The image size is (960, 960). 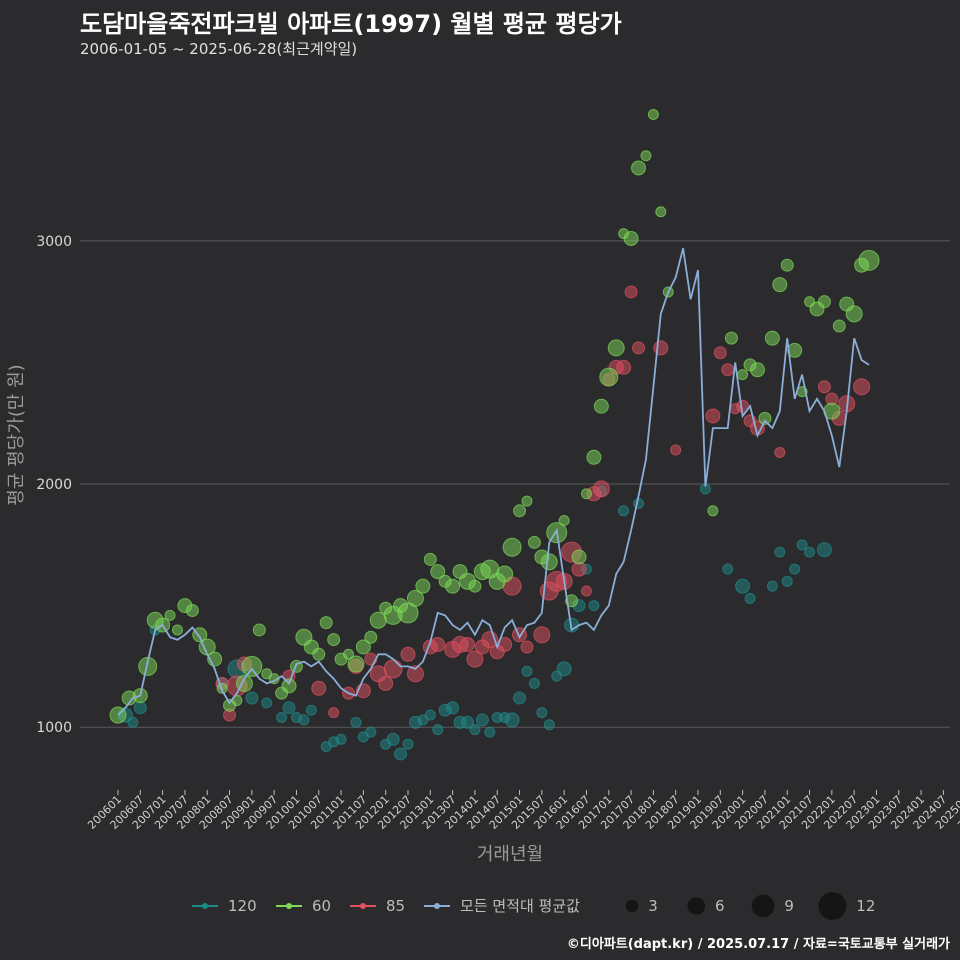 I want to click on legend-size-label: 6, so click(x=720, y=906).